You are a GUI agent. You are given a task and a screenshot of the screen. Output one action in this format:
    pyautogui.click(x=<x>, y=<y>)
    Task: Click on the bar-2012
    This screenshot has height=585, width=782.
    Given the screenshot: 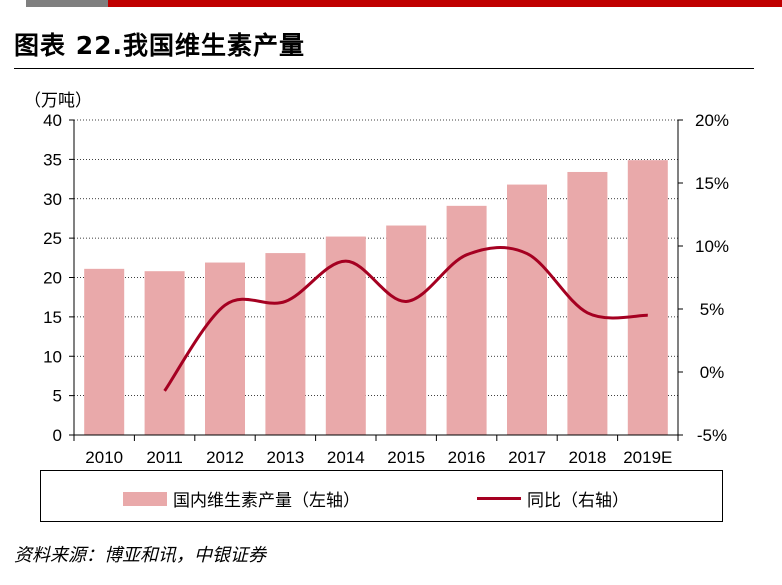 What is the action you would take?
    pyautogui.click(x=225, y=348)
    